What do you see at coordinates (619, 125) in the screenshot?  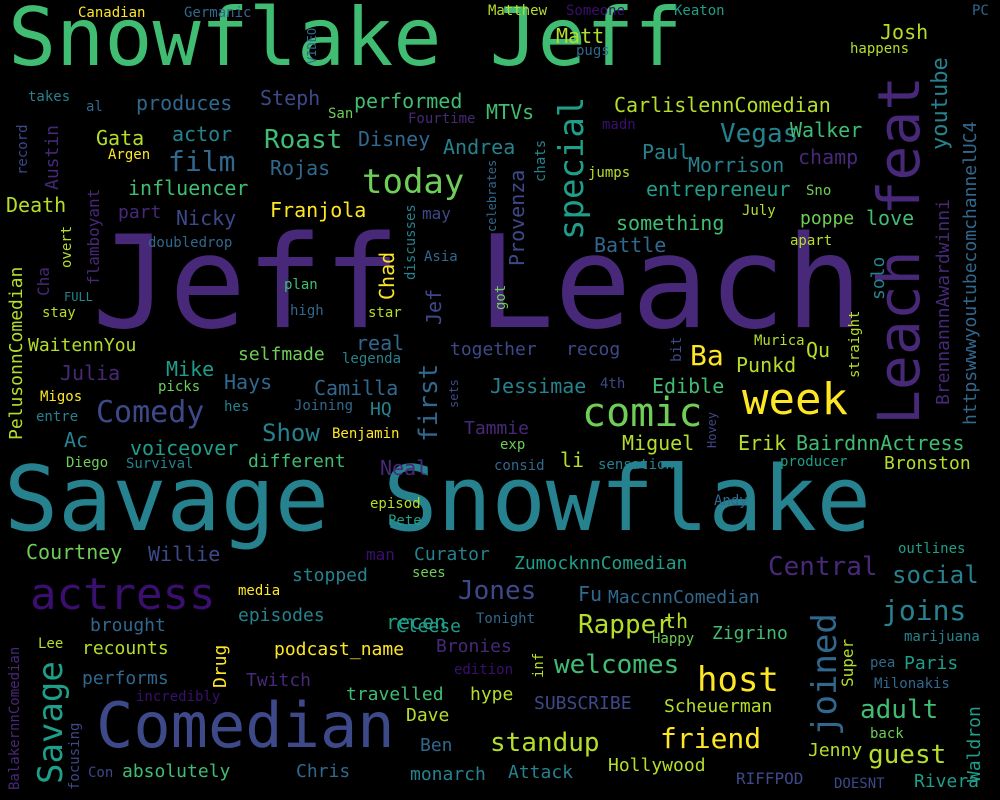 I see `word-madn: madn` at bounding box center [619, 125].